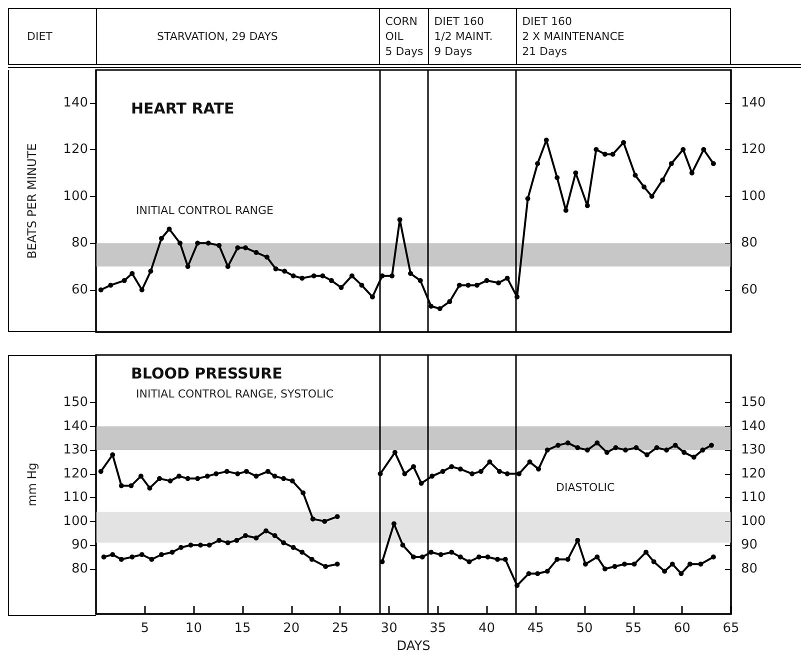 The image size is (801, 658). Describe the element at coordinates (206, 373) in the screenshot. I see `text: BLOOD PRESSURE` at that location.